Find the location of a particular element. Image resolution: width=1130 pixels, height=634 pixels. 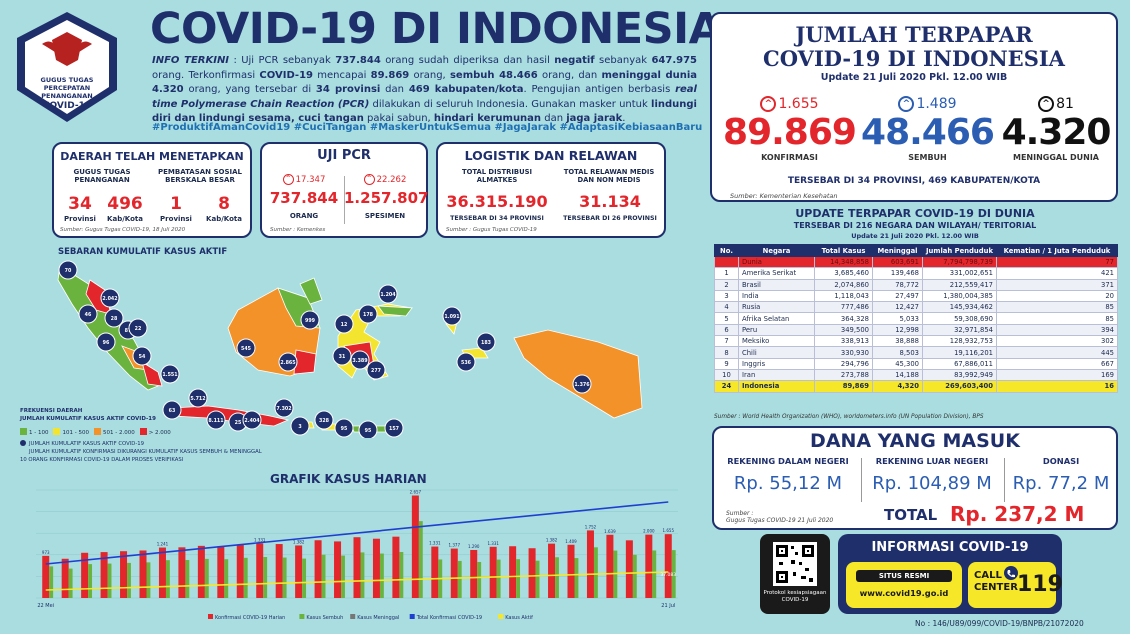

pcr-spesimen-increase: ^ 22.262 is located at coordinates (385, 179).